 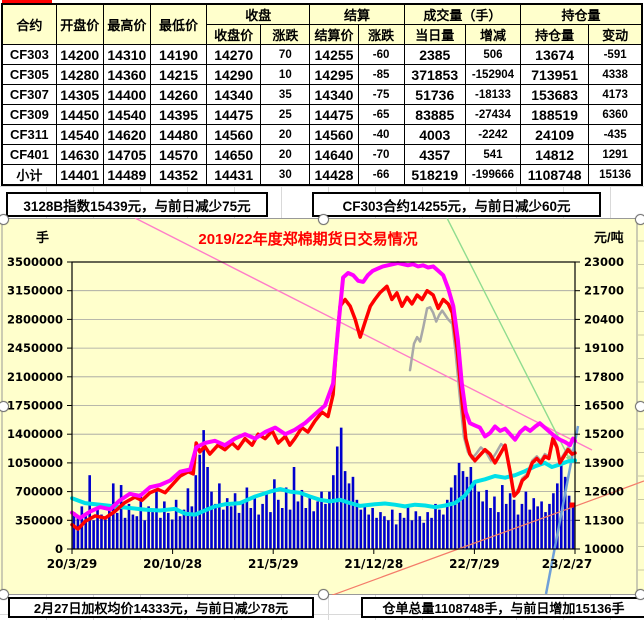 What do you see at coordinates (604, 319) in the screenshot?
I see `svg-text: 20400` at bounding box center [604, 319].